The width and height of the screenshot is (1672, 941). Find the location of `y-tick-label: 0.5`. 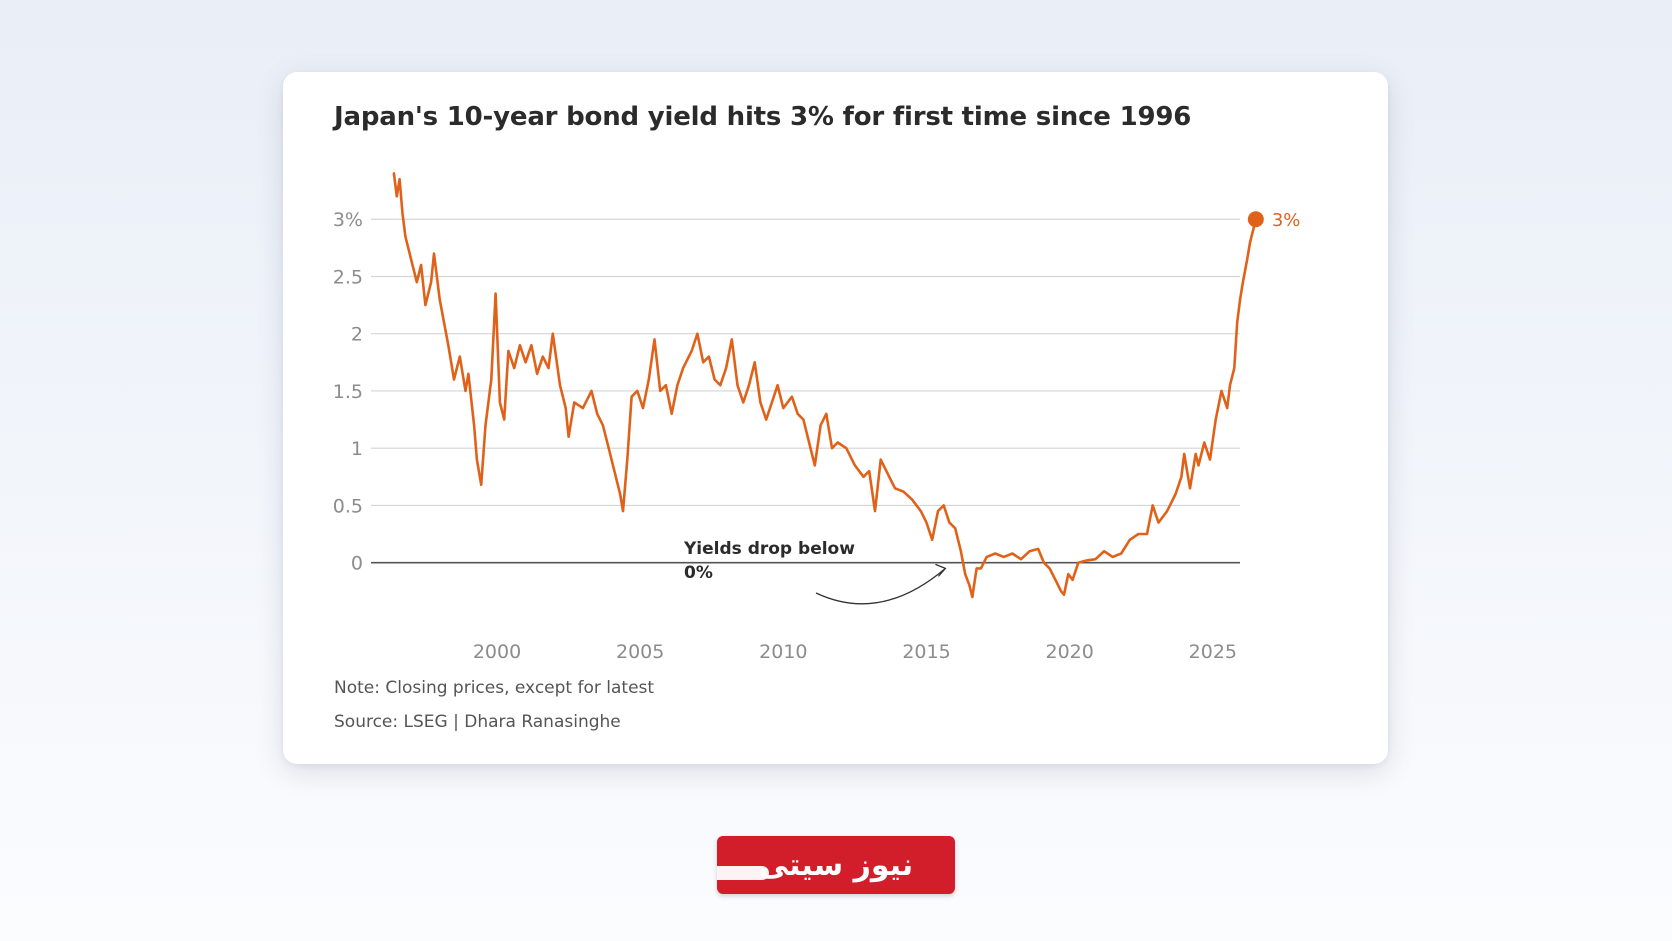

y-tick-label: 0.5 is located at coordinates (348, 506).